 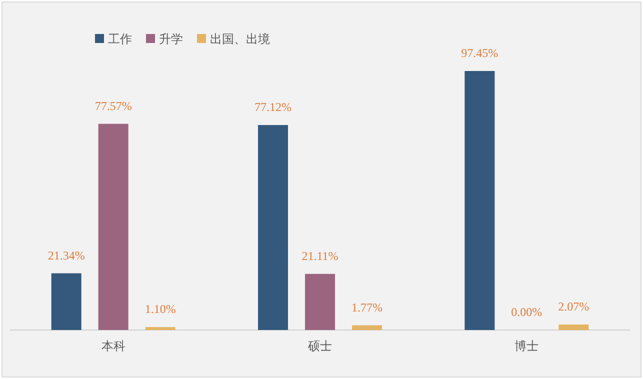 What do you see at coordinates (240, 39) in the screenshot?
I see `legend-label: 出国、出境` at bounding box center [240, 39].